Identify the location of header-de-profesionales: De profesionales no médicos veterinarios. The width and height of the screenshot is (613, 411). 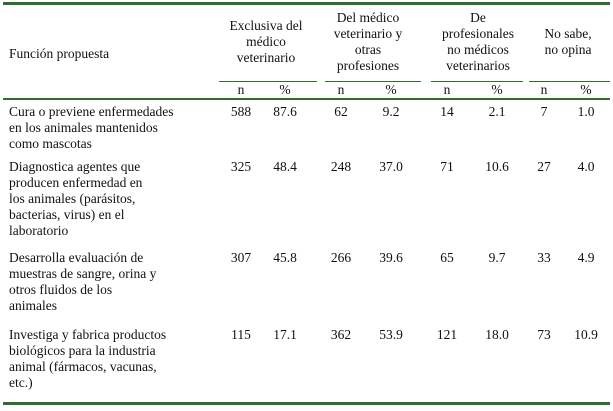
(478, 41).